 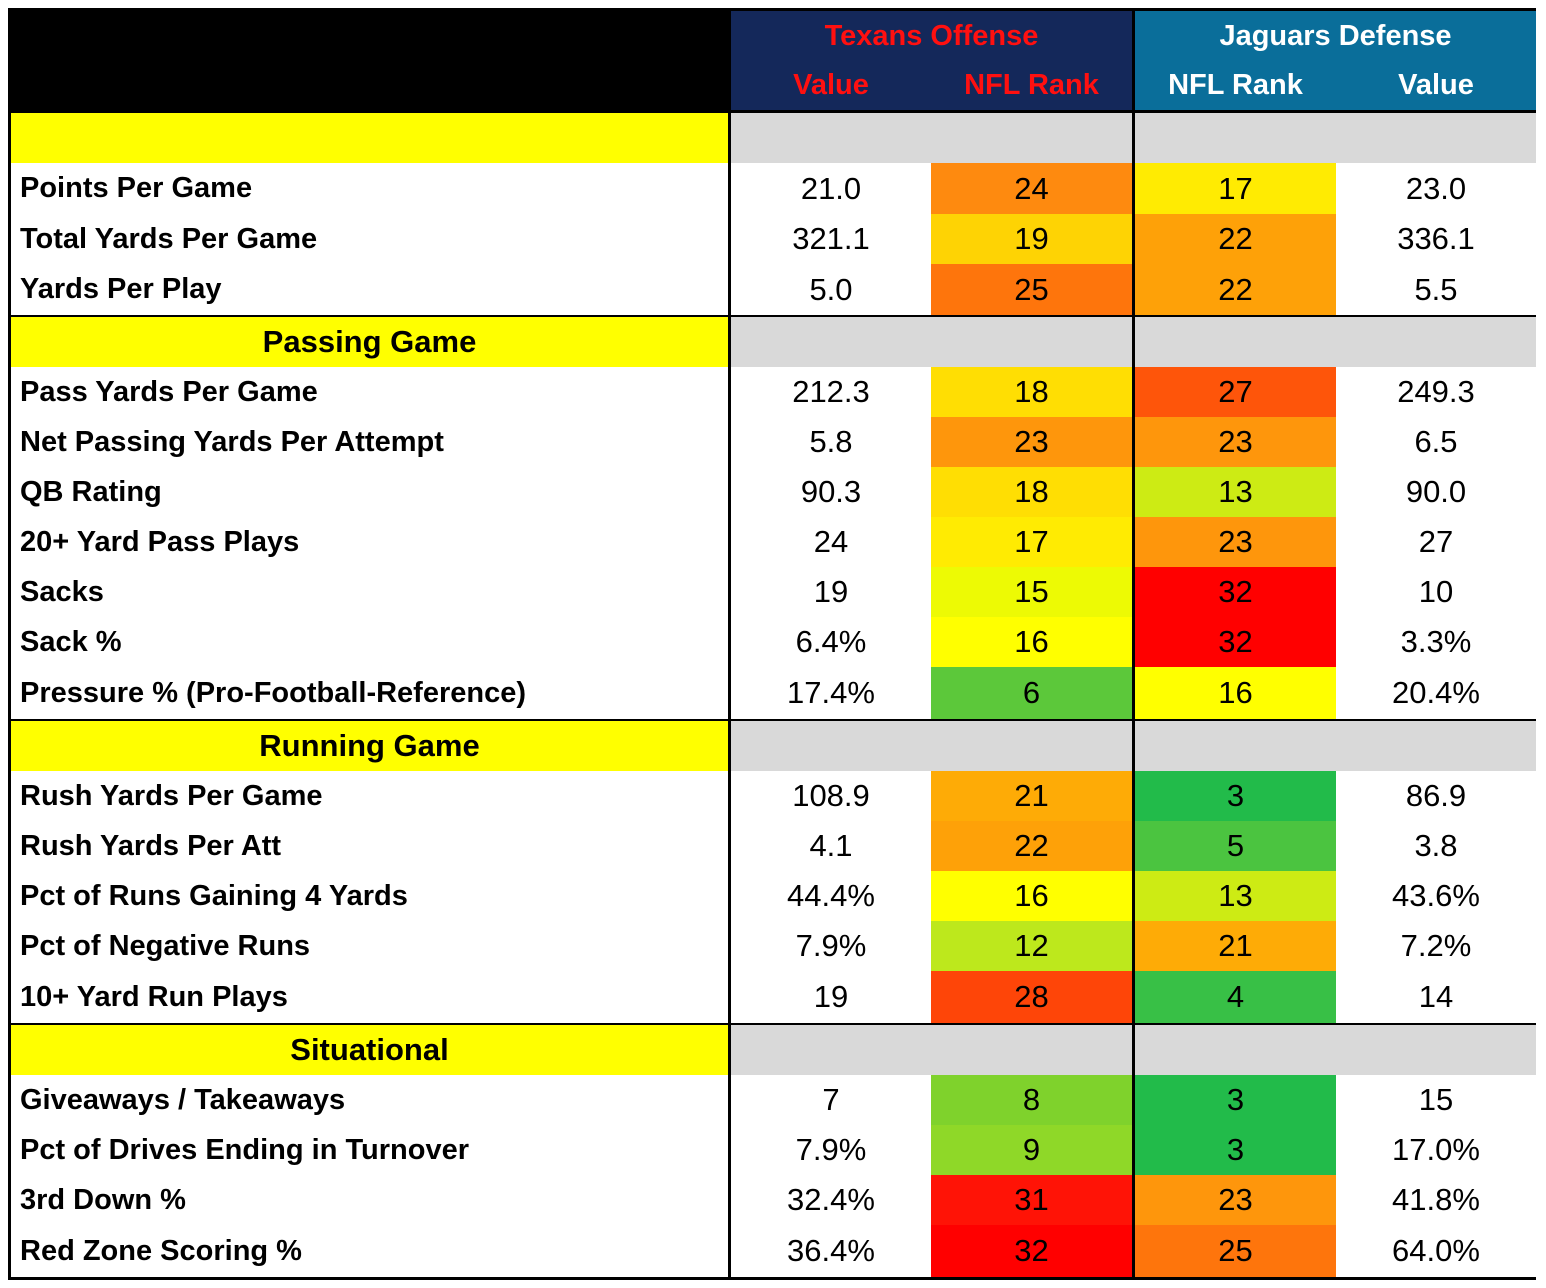 What do you see at coordinates (369, 946) in the screenshot?
I see `stat-label: Pct of Negative Runs` at bounding box center [369, 946].